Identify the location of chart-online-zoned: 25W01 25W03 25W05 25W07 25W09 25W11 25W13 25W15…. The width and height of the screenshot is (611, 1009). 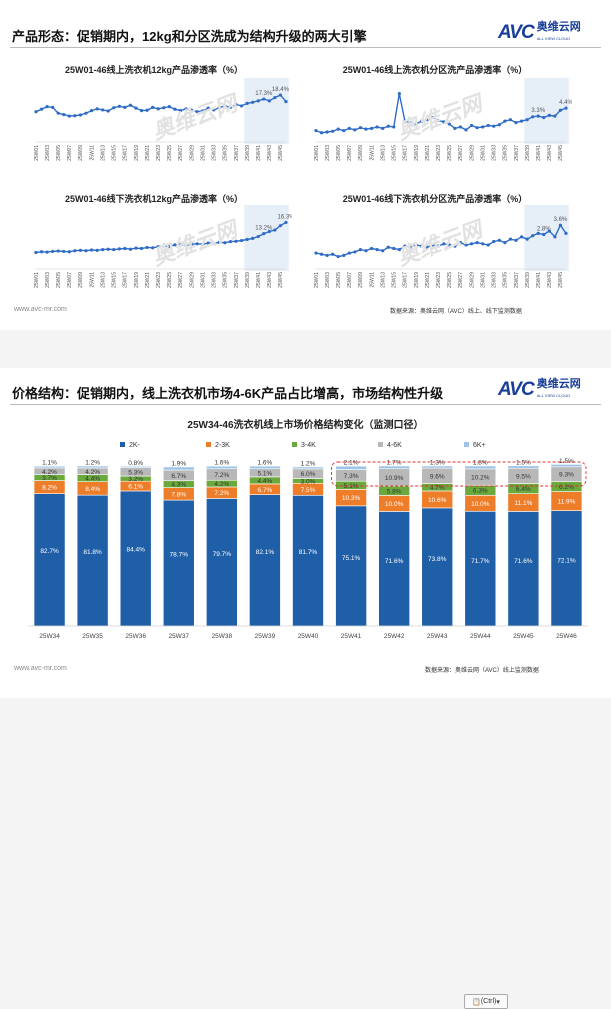
(443, 119).